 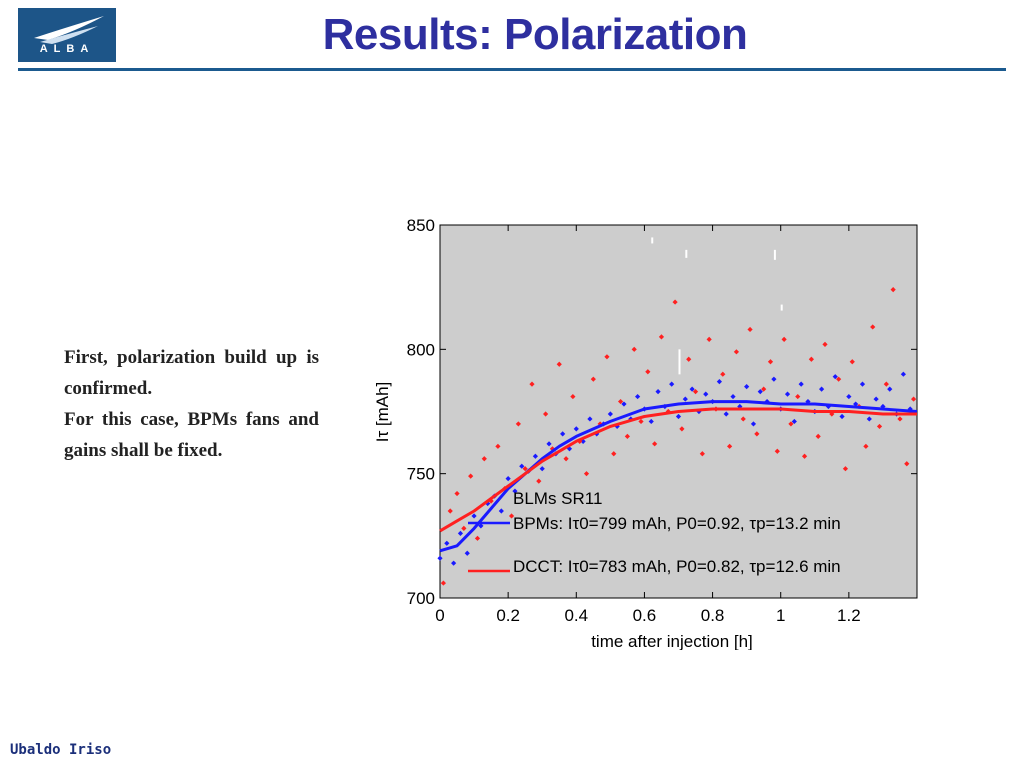 What do you see at coordinates (576, 615) in the screenshot?
I see `x-tick-label: 0.4` at bounding box center [576, 615].